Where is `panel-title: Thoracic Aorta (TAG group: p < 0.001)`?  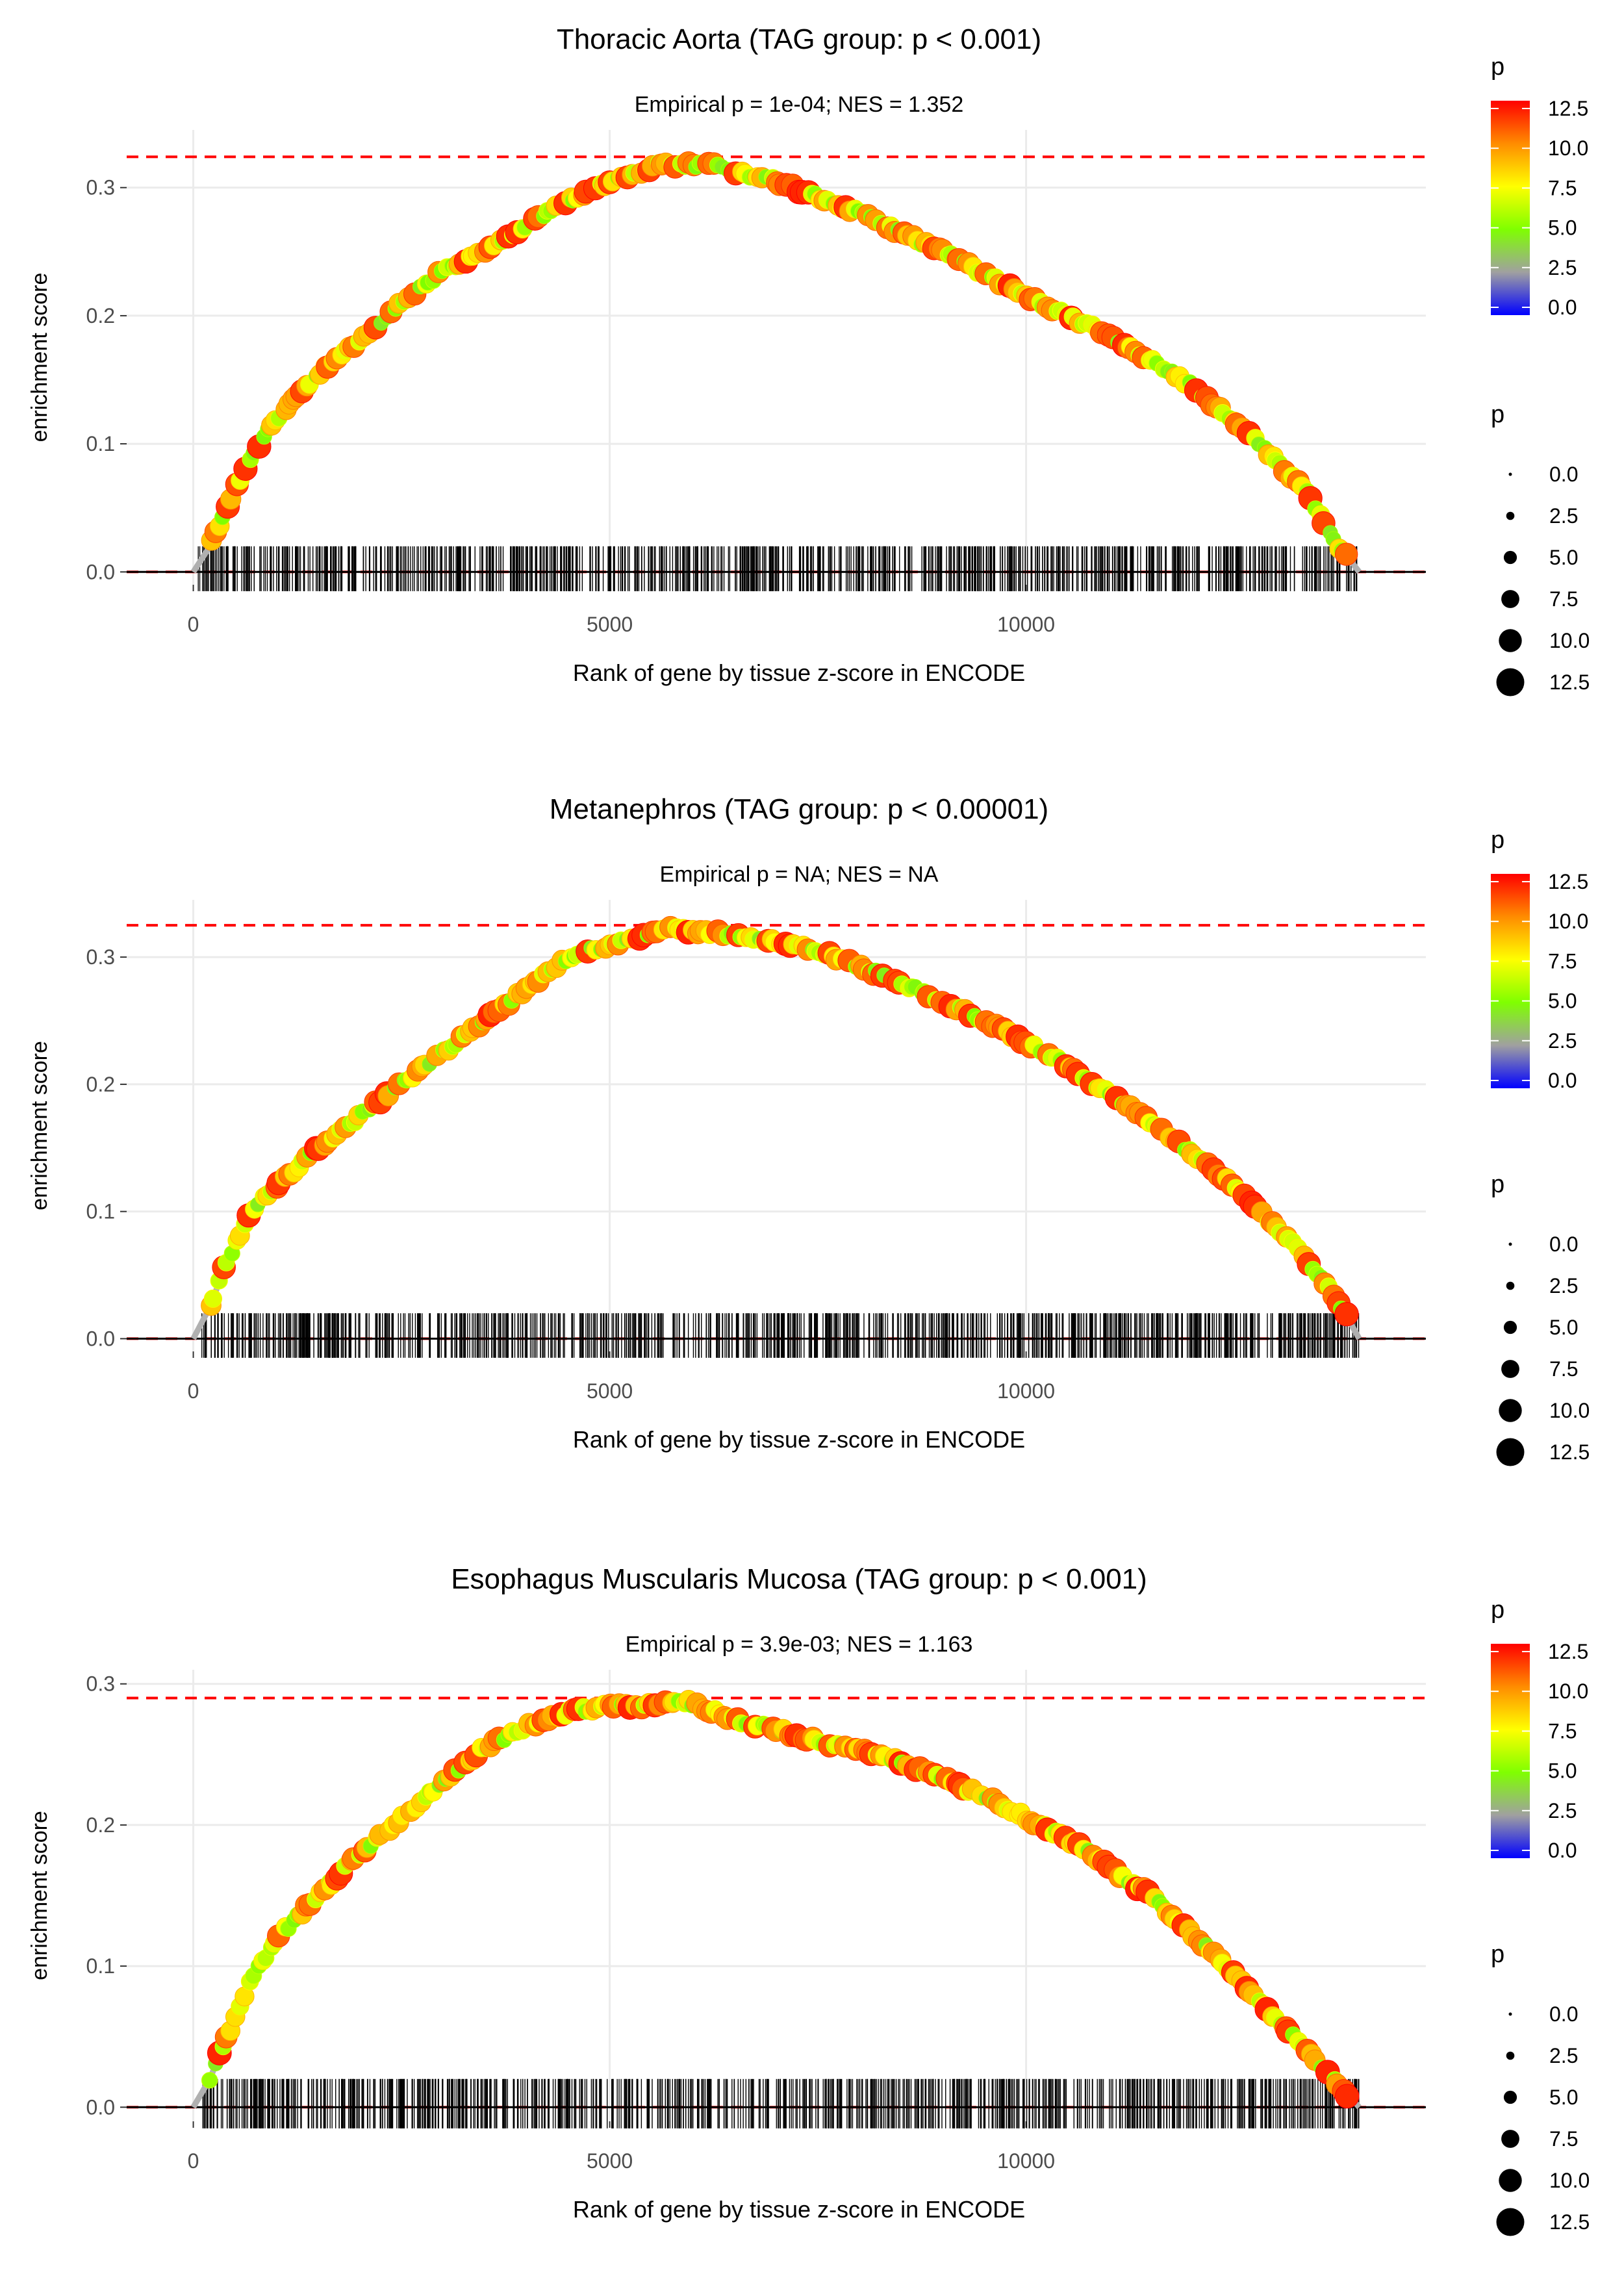
panel-title: Thoracic Aorta (TAG group: p < 0.001) is located at coordinates (799, 39).